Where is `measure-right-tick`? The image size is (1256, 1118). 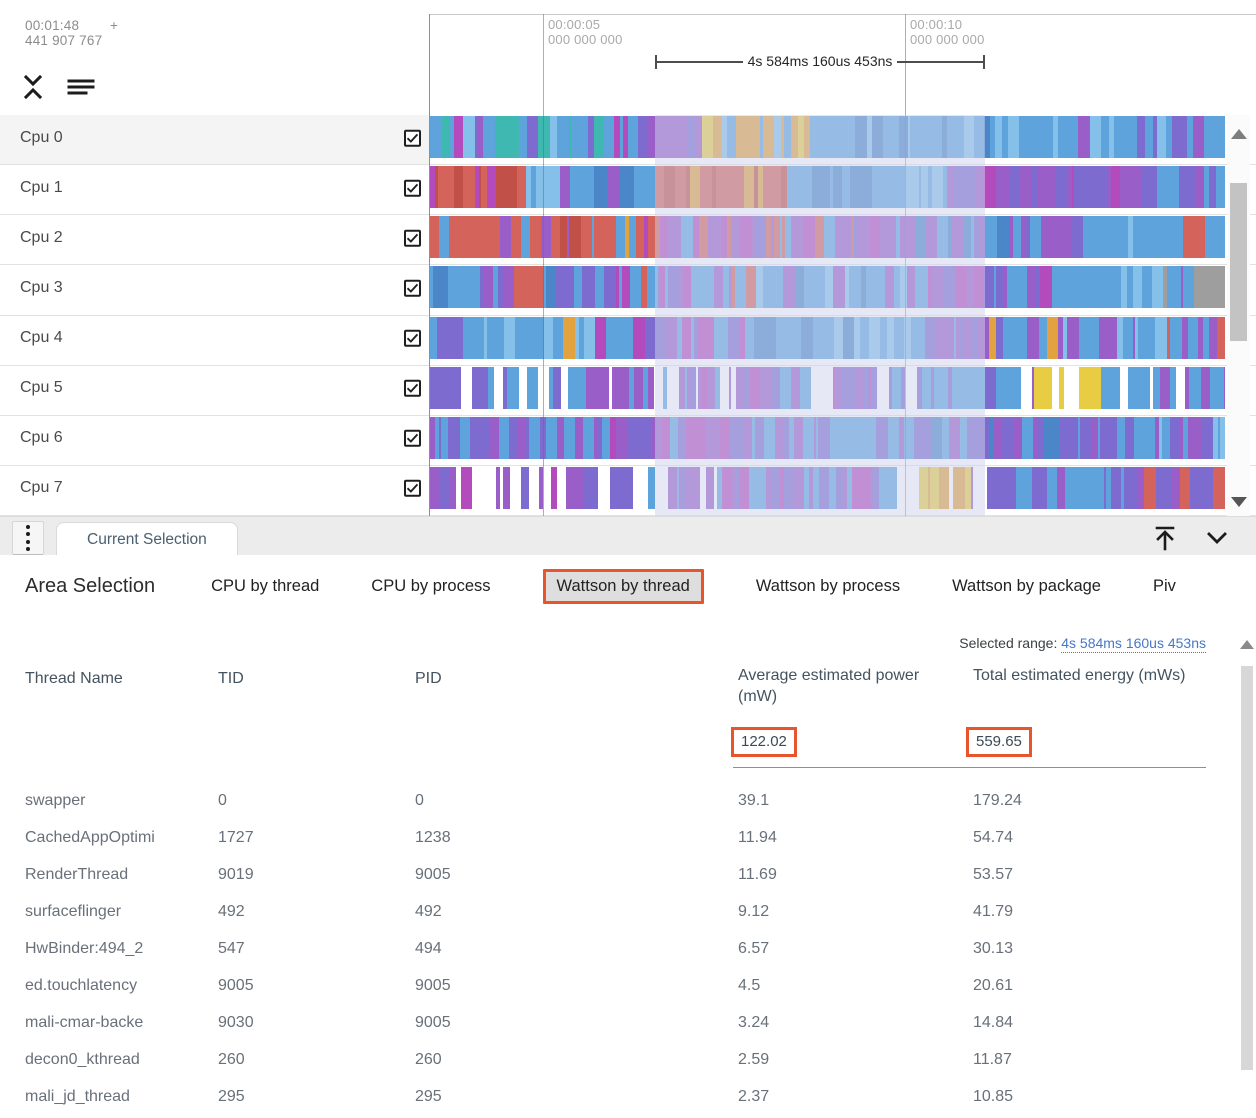 measure-right-tick is located at coordinates (984, 62).